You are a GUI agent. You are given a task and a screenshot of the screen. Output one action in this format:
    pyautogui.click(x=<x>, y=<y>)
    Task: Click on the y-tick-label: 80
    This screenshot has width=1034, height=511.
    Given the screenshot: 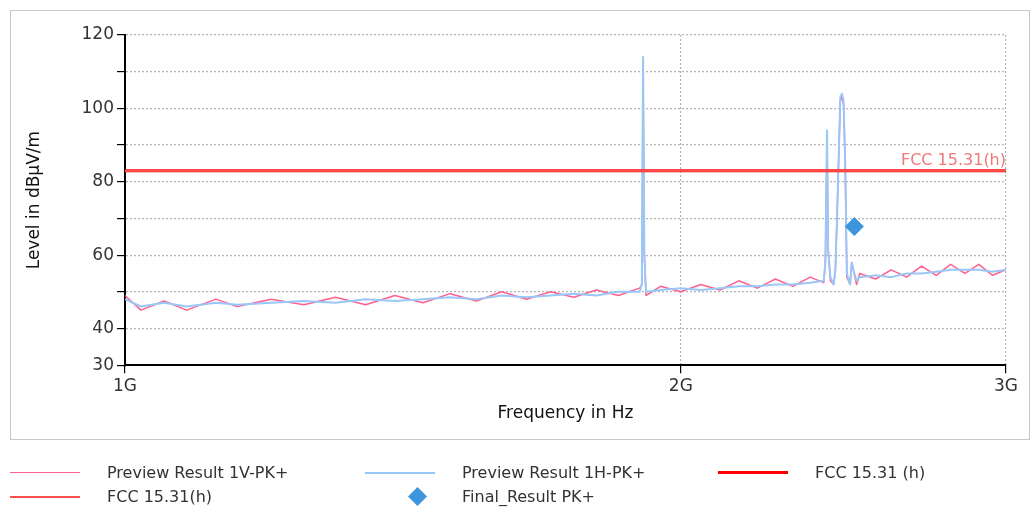 What is the action you would take?
    pyautogui.click(x=103, y=180)
    